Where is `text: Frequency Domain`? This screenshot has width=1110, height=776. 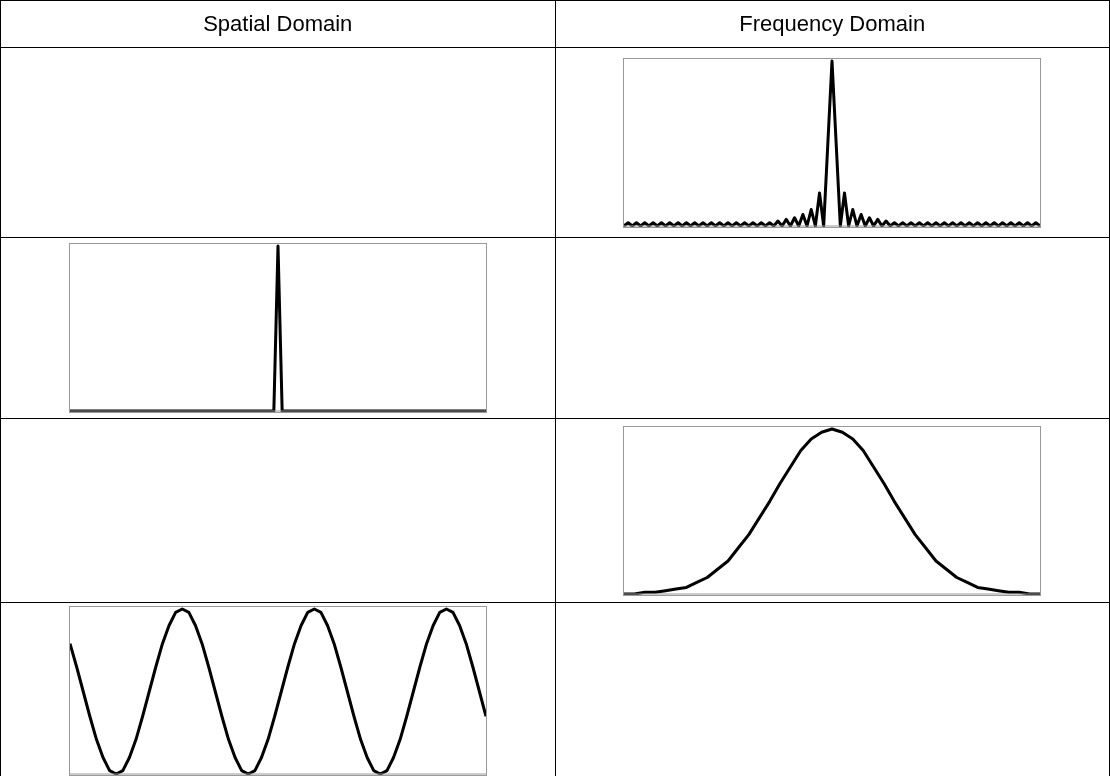 text: Frequency Domain is located at coordinates (832, 24).